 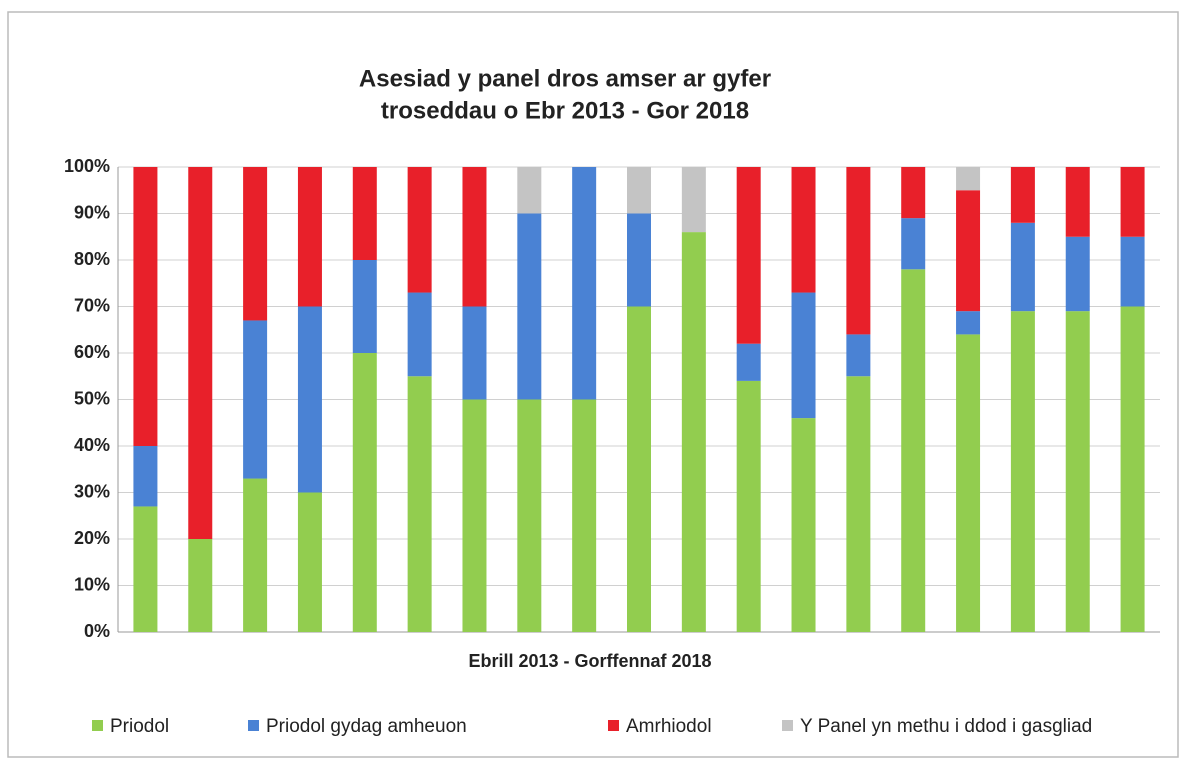 I want to click on y-tick-label: 50%, so click(x=92, y=398).